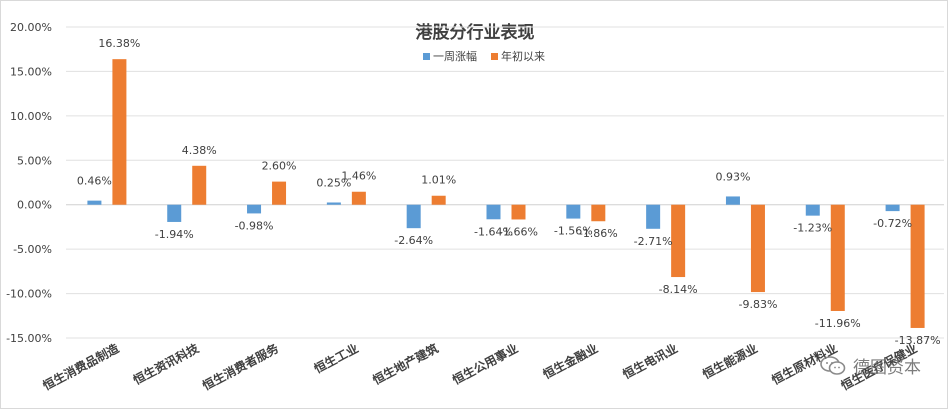  Describe the element at coordinates (730, 360) in the screenshot. I see `x-tick-label: 恒生能源业` at that location.